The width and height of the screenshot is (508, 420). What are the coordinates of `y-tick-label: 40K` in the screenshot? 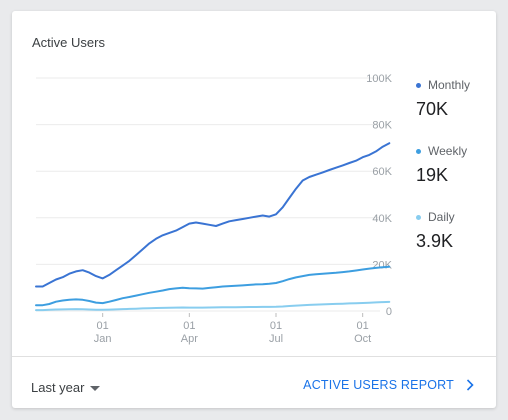 It's located at (382, 219).